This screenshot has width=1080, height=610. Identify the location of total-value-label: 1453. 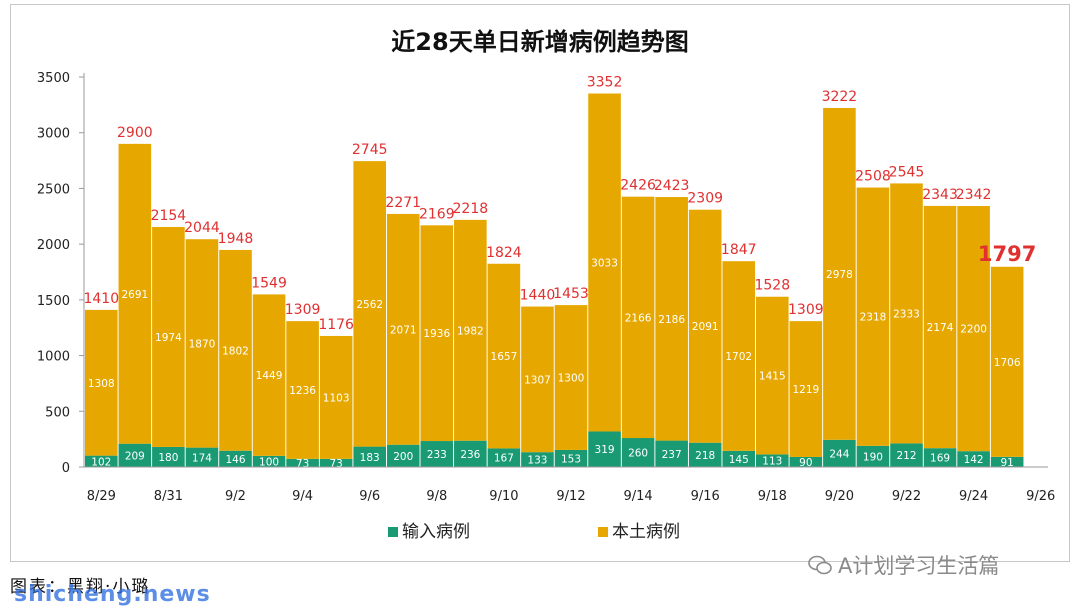
(571, 294).